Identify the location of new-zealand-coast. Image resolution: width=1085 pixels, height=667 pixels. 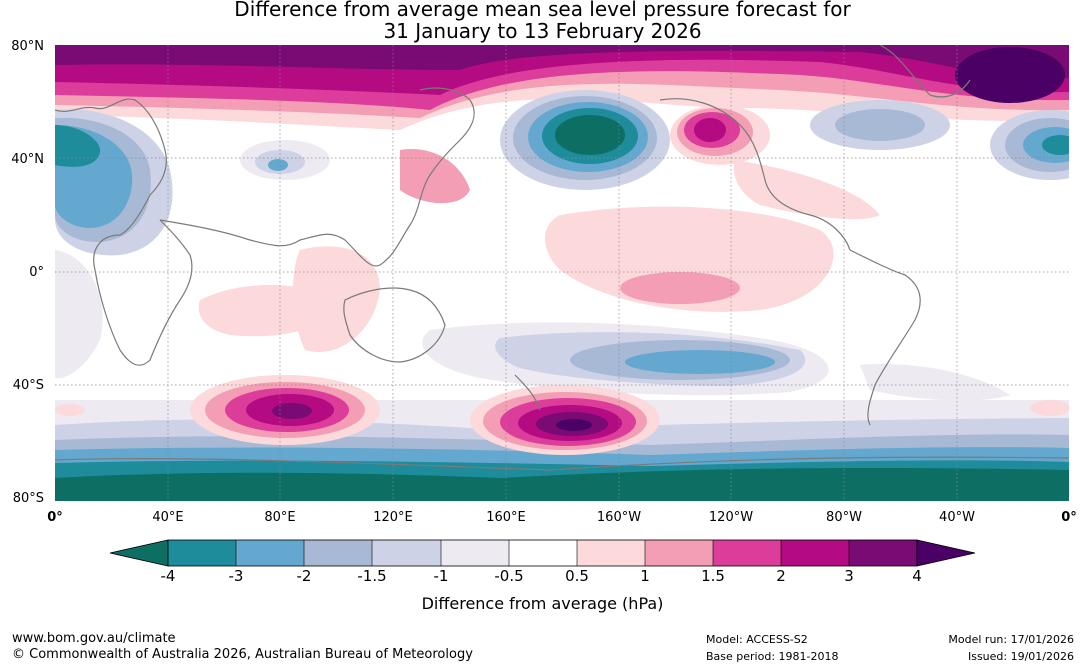
(527, 392).